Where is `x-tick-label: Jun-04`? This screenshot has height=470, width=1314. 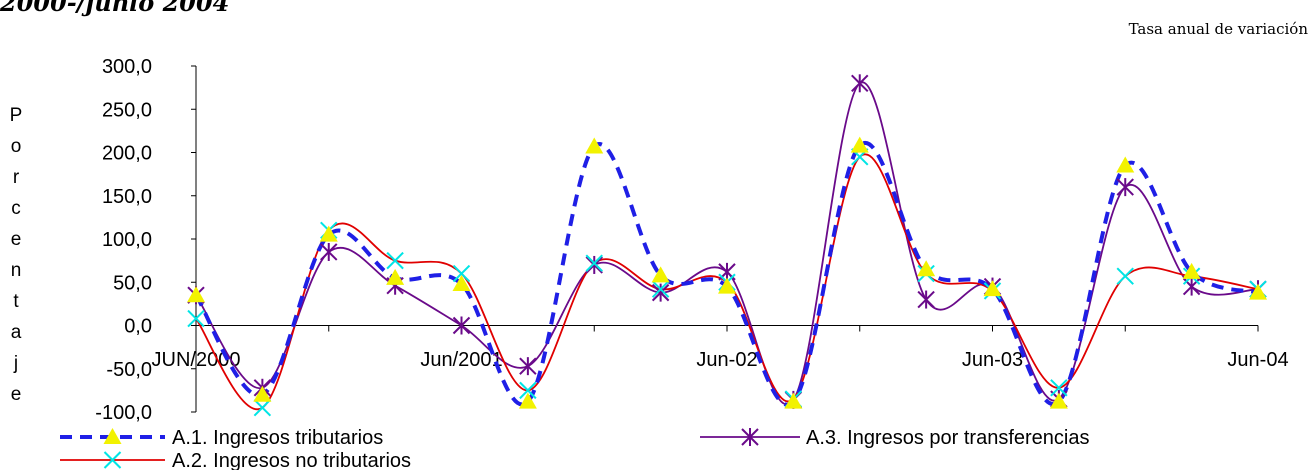 x-tick-label: Jun-04 is located at coordinates (1257, 360).